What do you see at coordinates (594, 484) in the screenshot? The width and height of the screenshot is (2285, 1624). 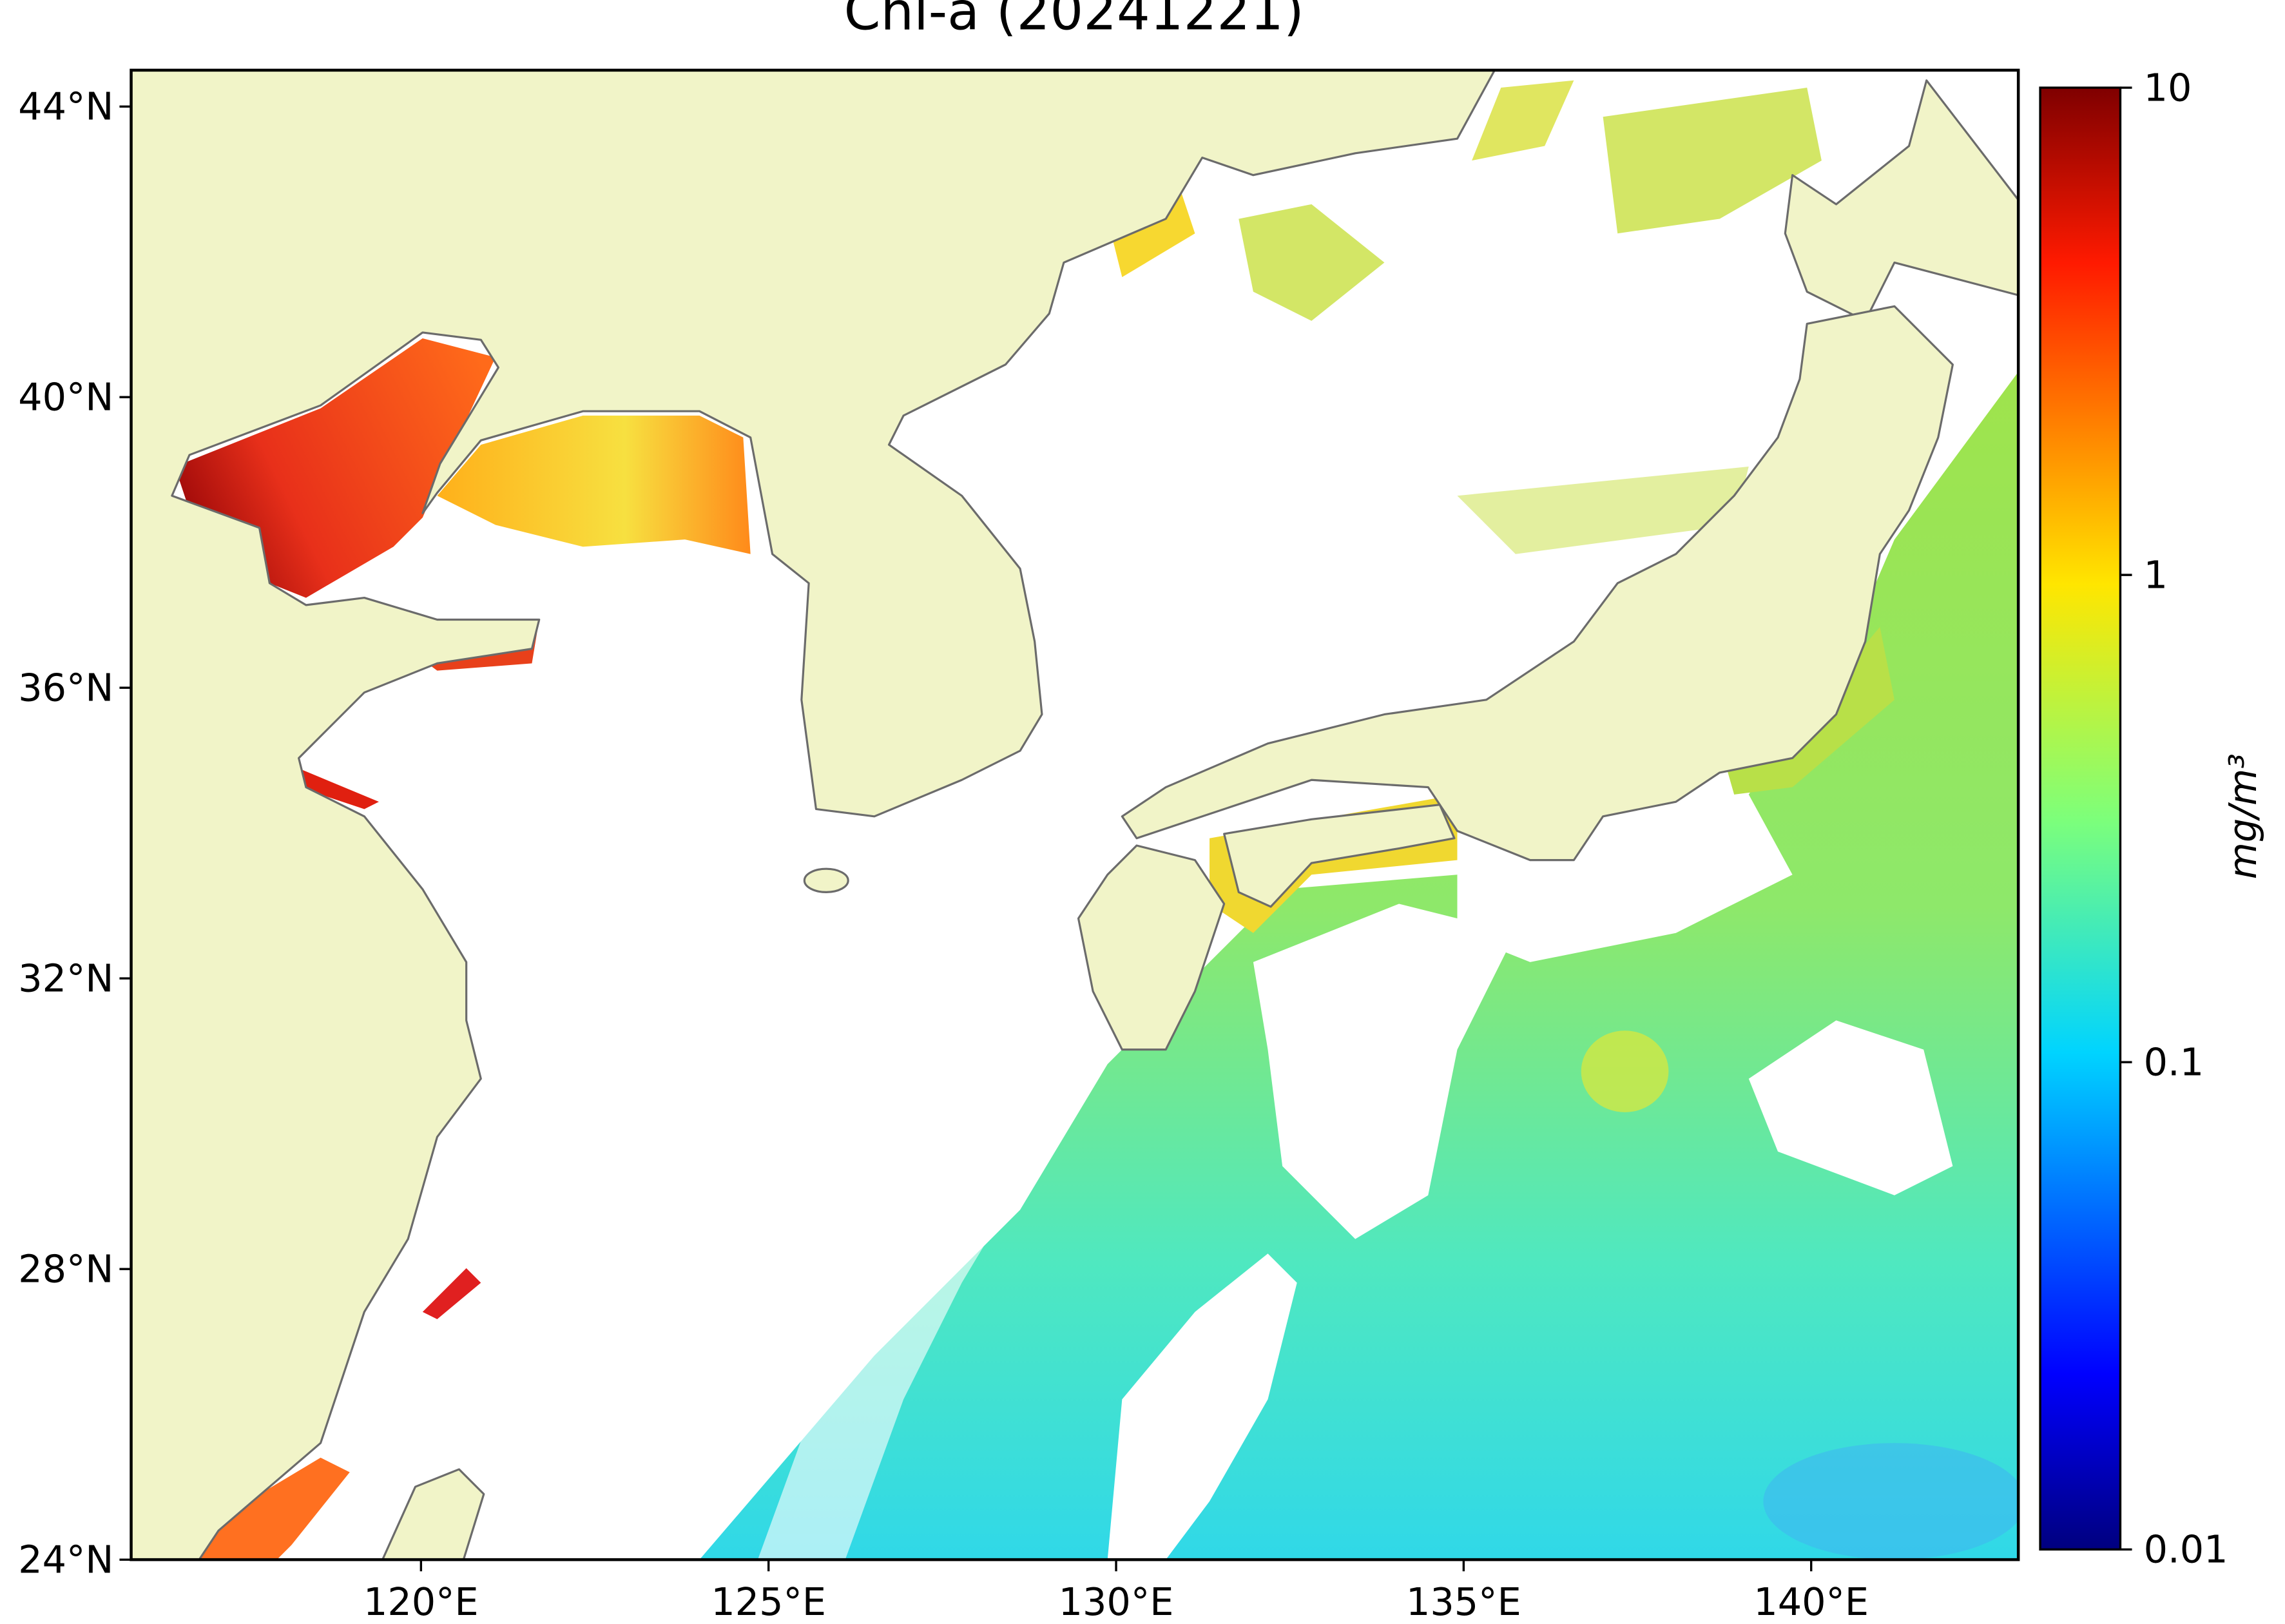 I see `korea-bay-field` at bounding box center [594, 484].